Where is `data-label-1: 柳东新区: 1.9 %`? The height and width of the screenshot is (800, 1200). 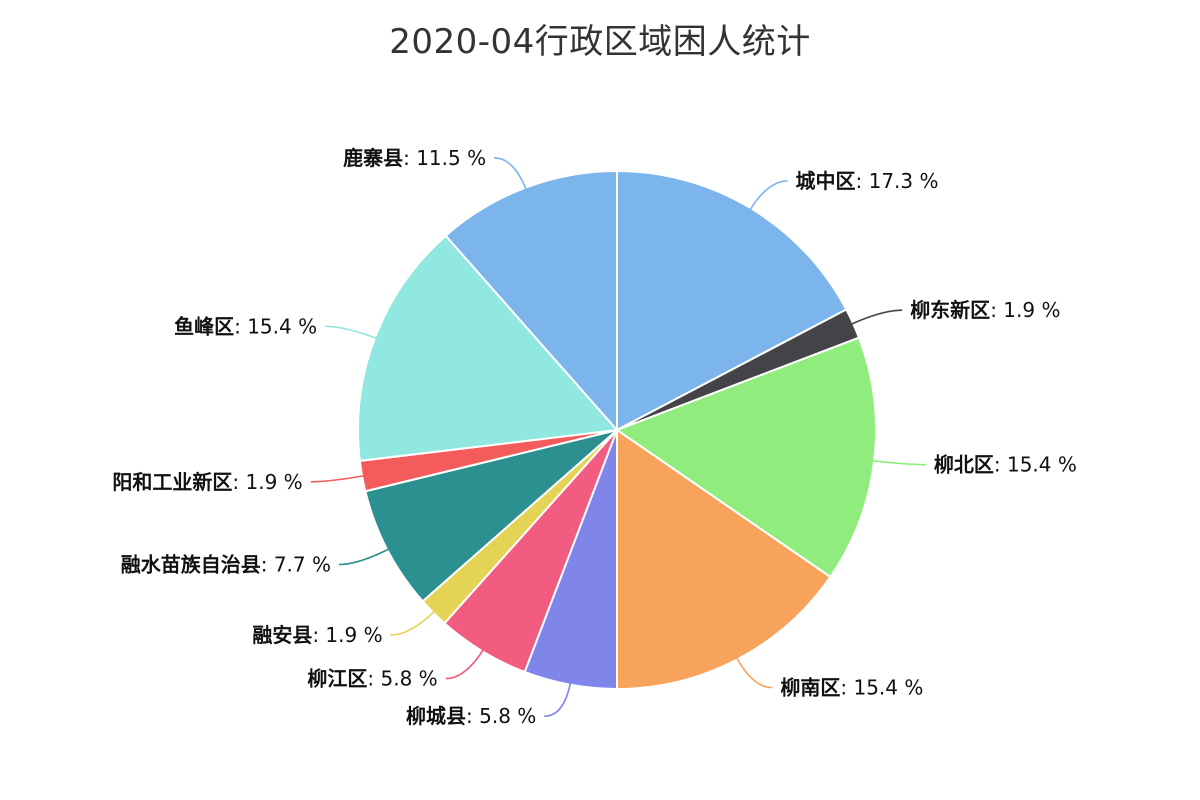
data-label-1: 柳东新区: 1.9 % is located at coordinates (985, 310).